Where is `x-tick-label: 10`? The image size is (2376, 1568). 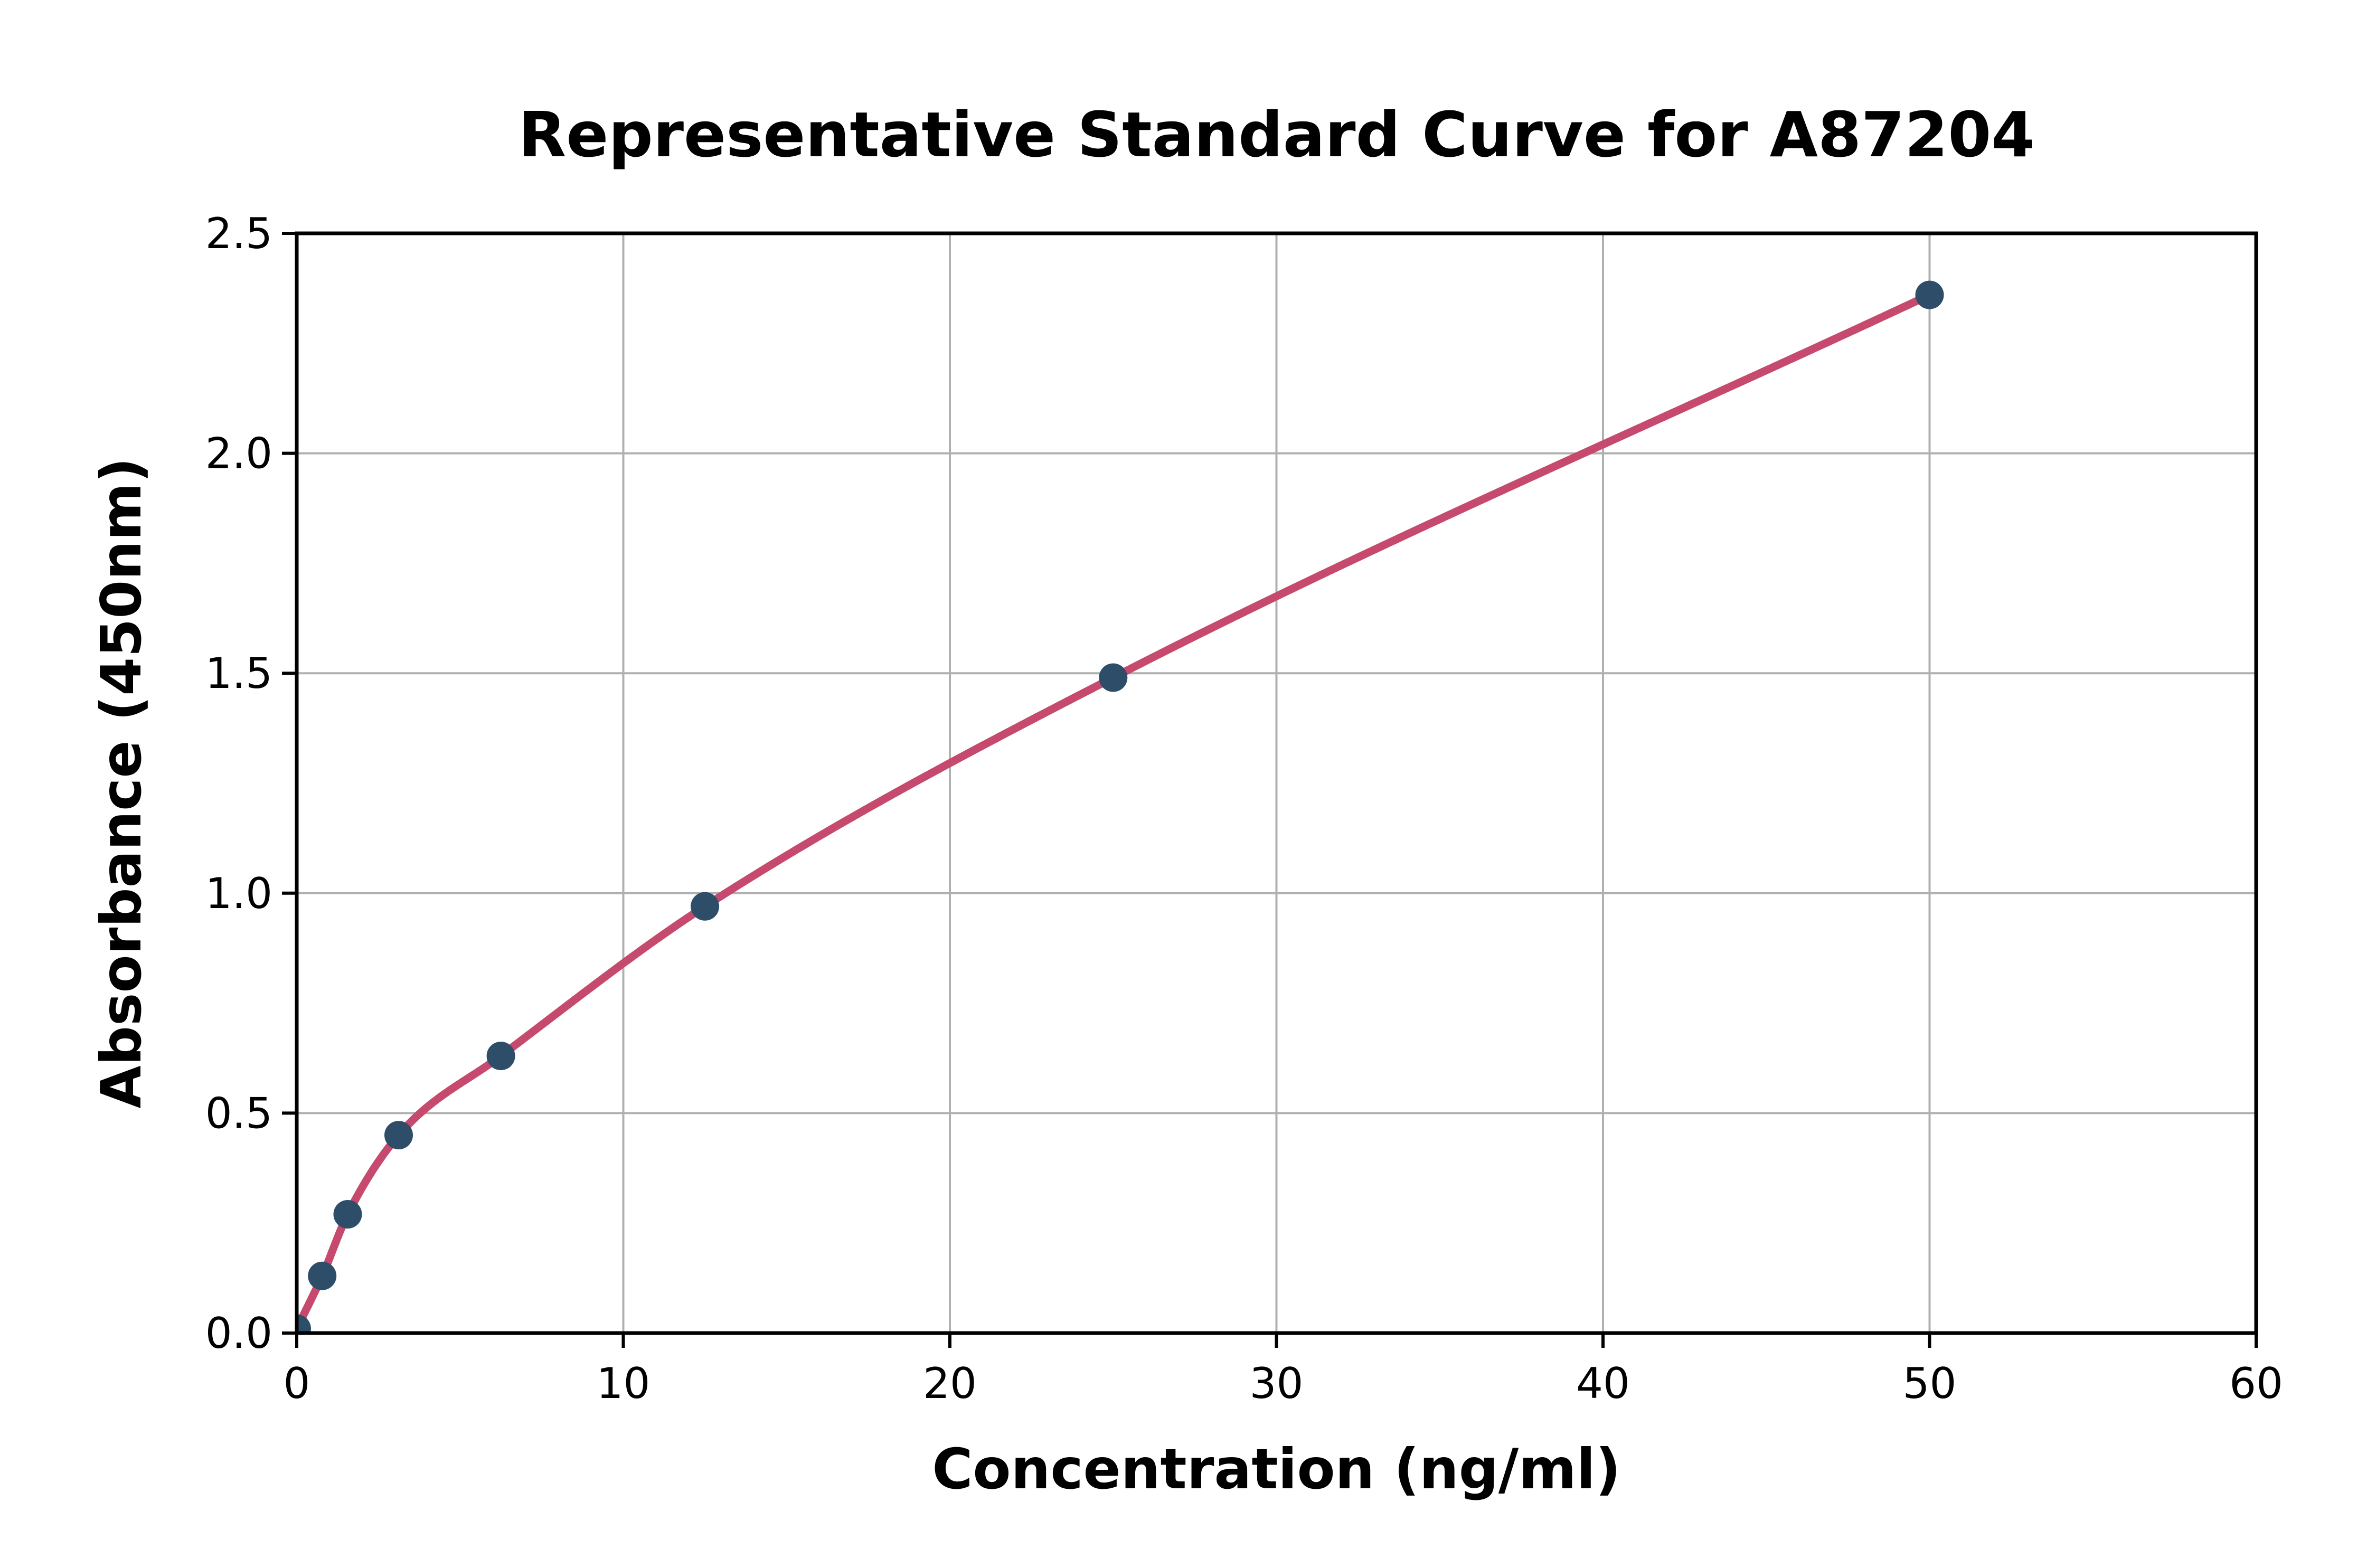
x-tick-label: 10 is located at coordinates (624, 1384).